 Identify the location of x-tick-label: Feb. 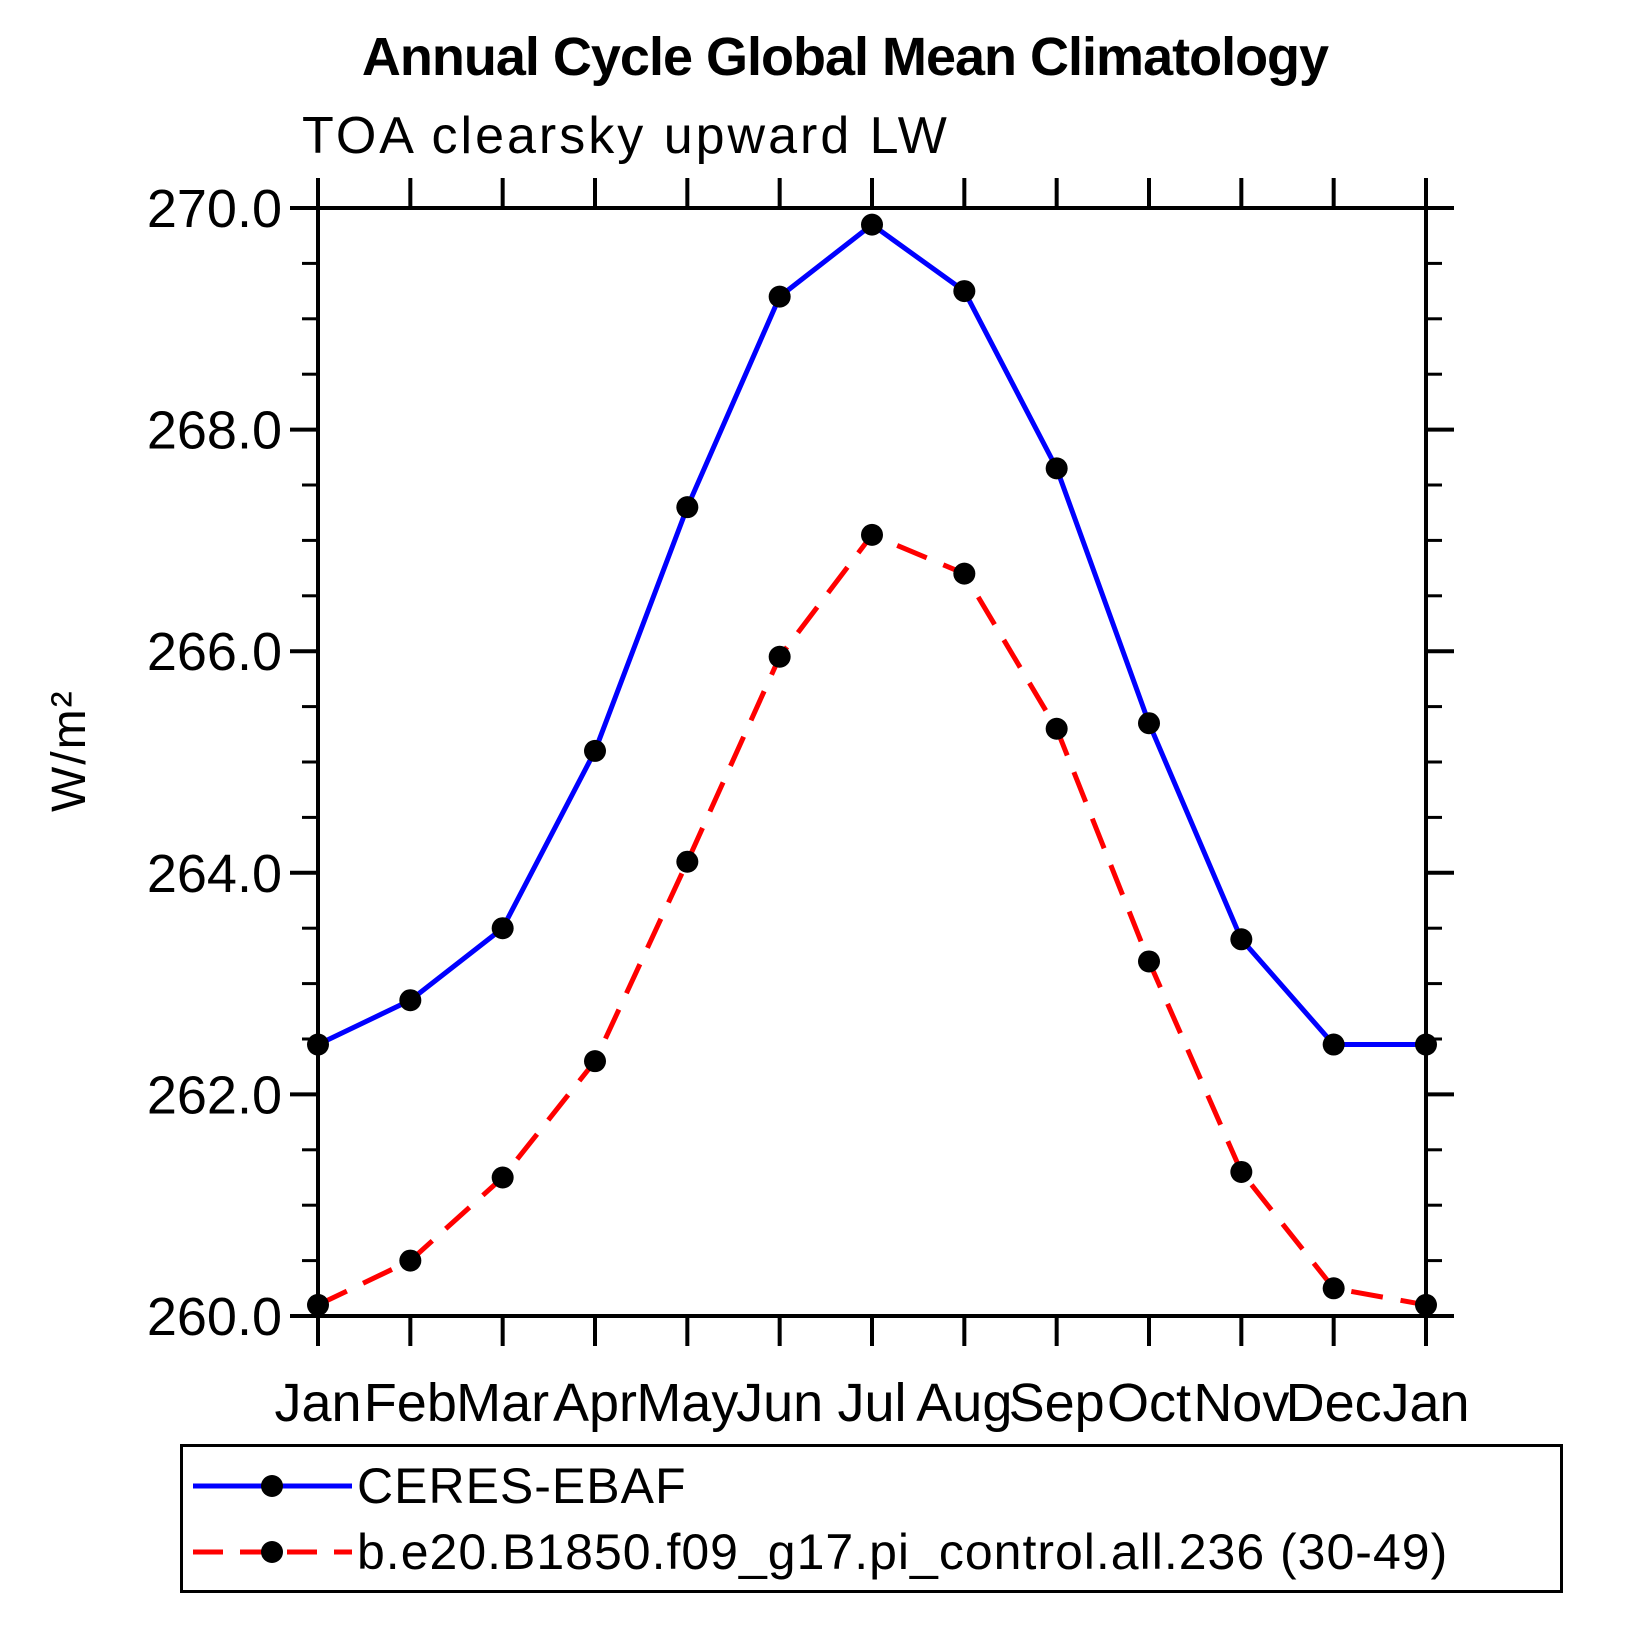
(410, 1403).